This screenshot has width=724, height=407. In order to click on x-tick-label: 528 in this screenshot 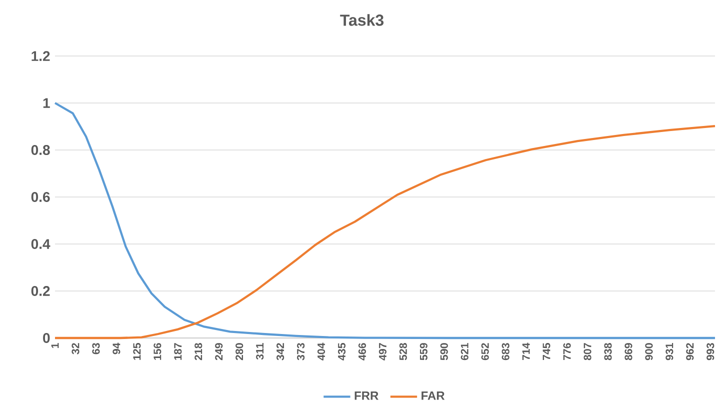, I will do `click(403, 351)`.